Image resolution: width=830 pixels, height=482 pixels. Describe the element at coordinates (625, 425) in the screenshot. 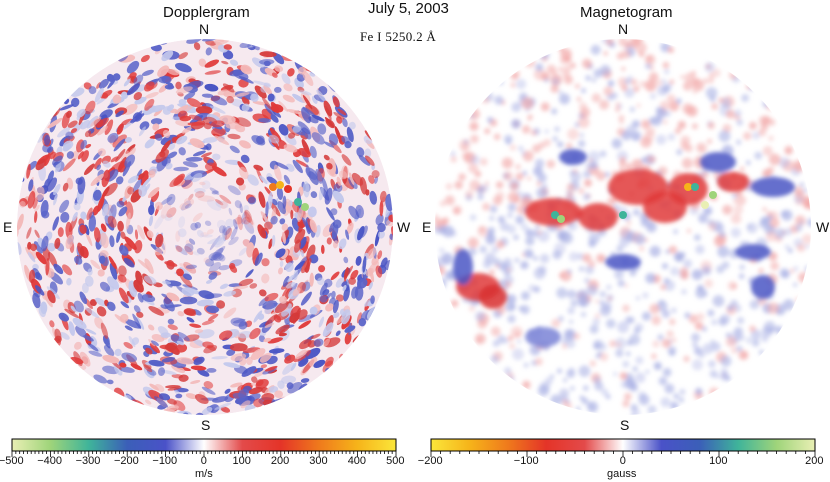

I see `magnetogram-south-label: S` at that location.